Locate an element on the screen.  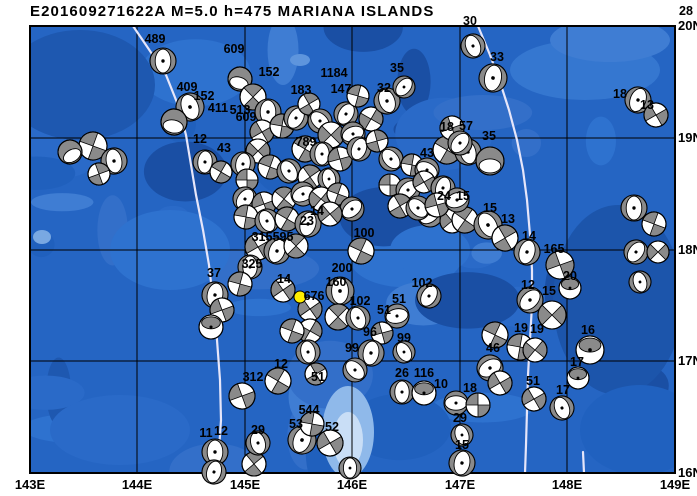
depth-label: 28 is located at coordinates (686, 11).